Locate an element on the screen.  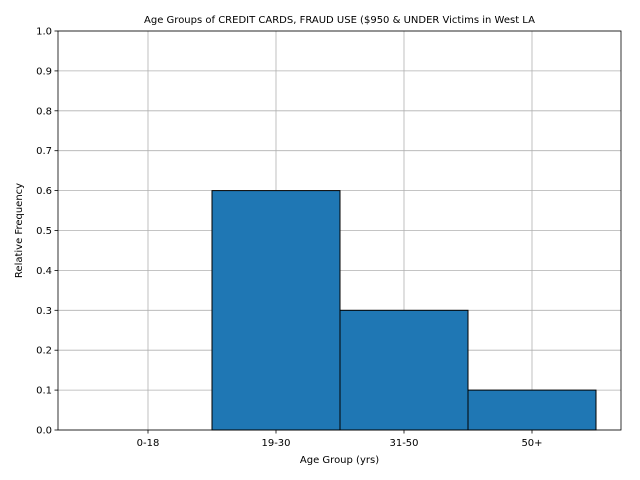
x-tick-label: 0-18 is located at coordinates (148, 443).